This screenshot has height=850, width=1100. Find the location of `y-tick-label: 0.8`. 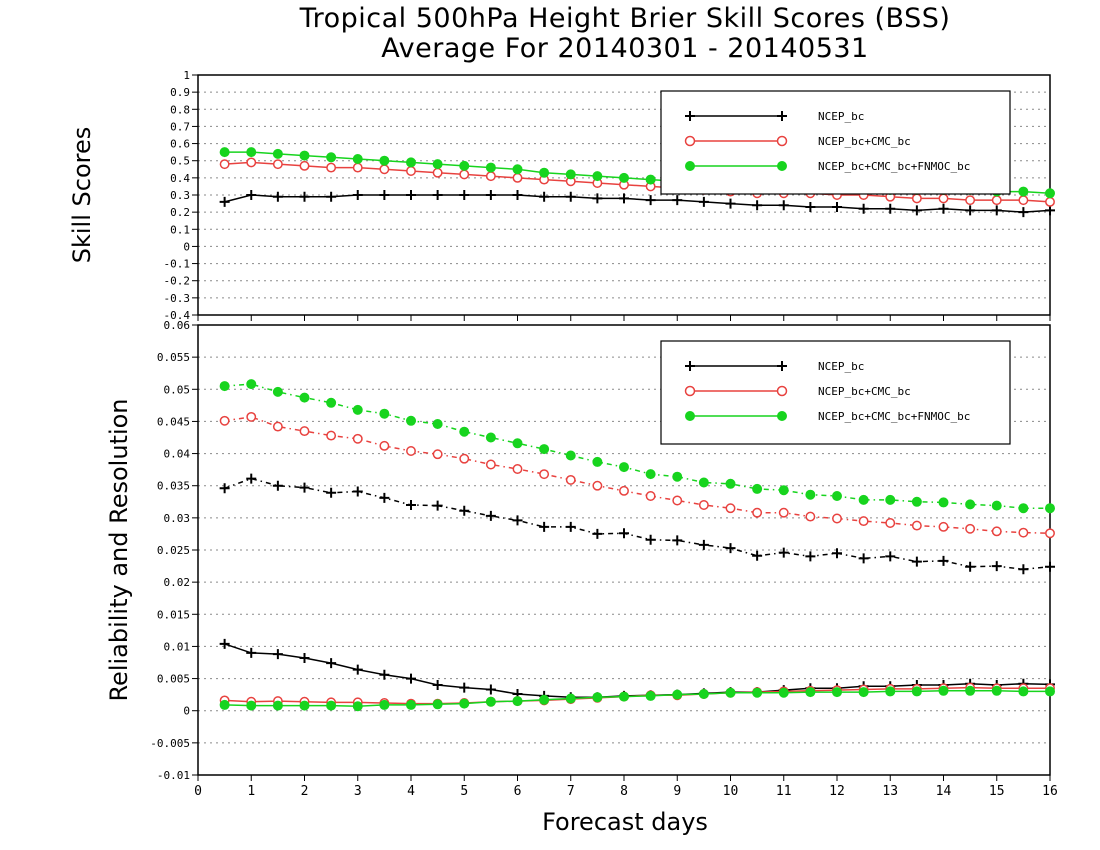

y-tick-label: 0.8 is located at coordinates (180, 109).